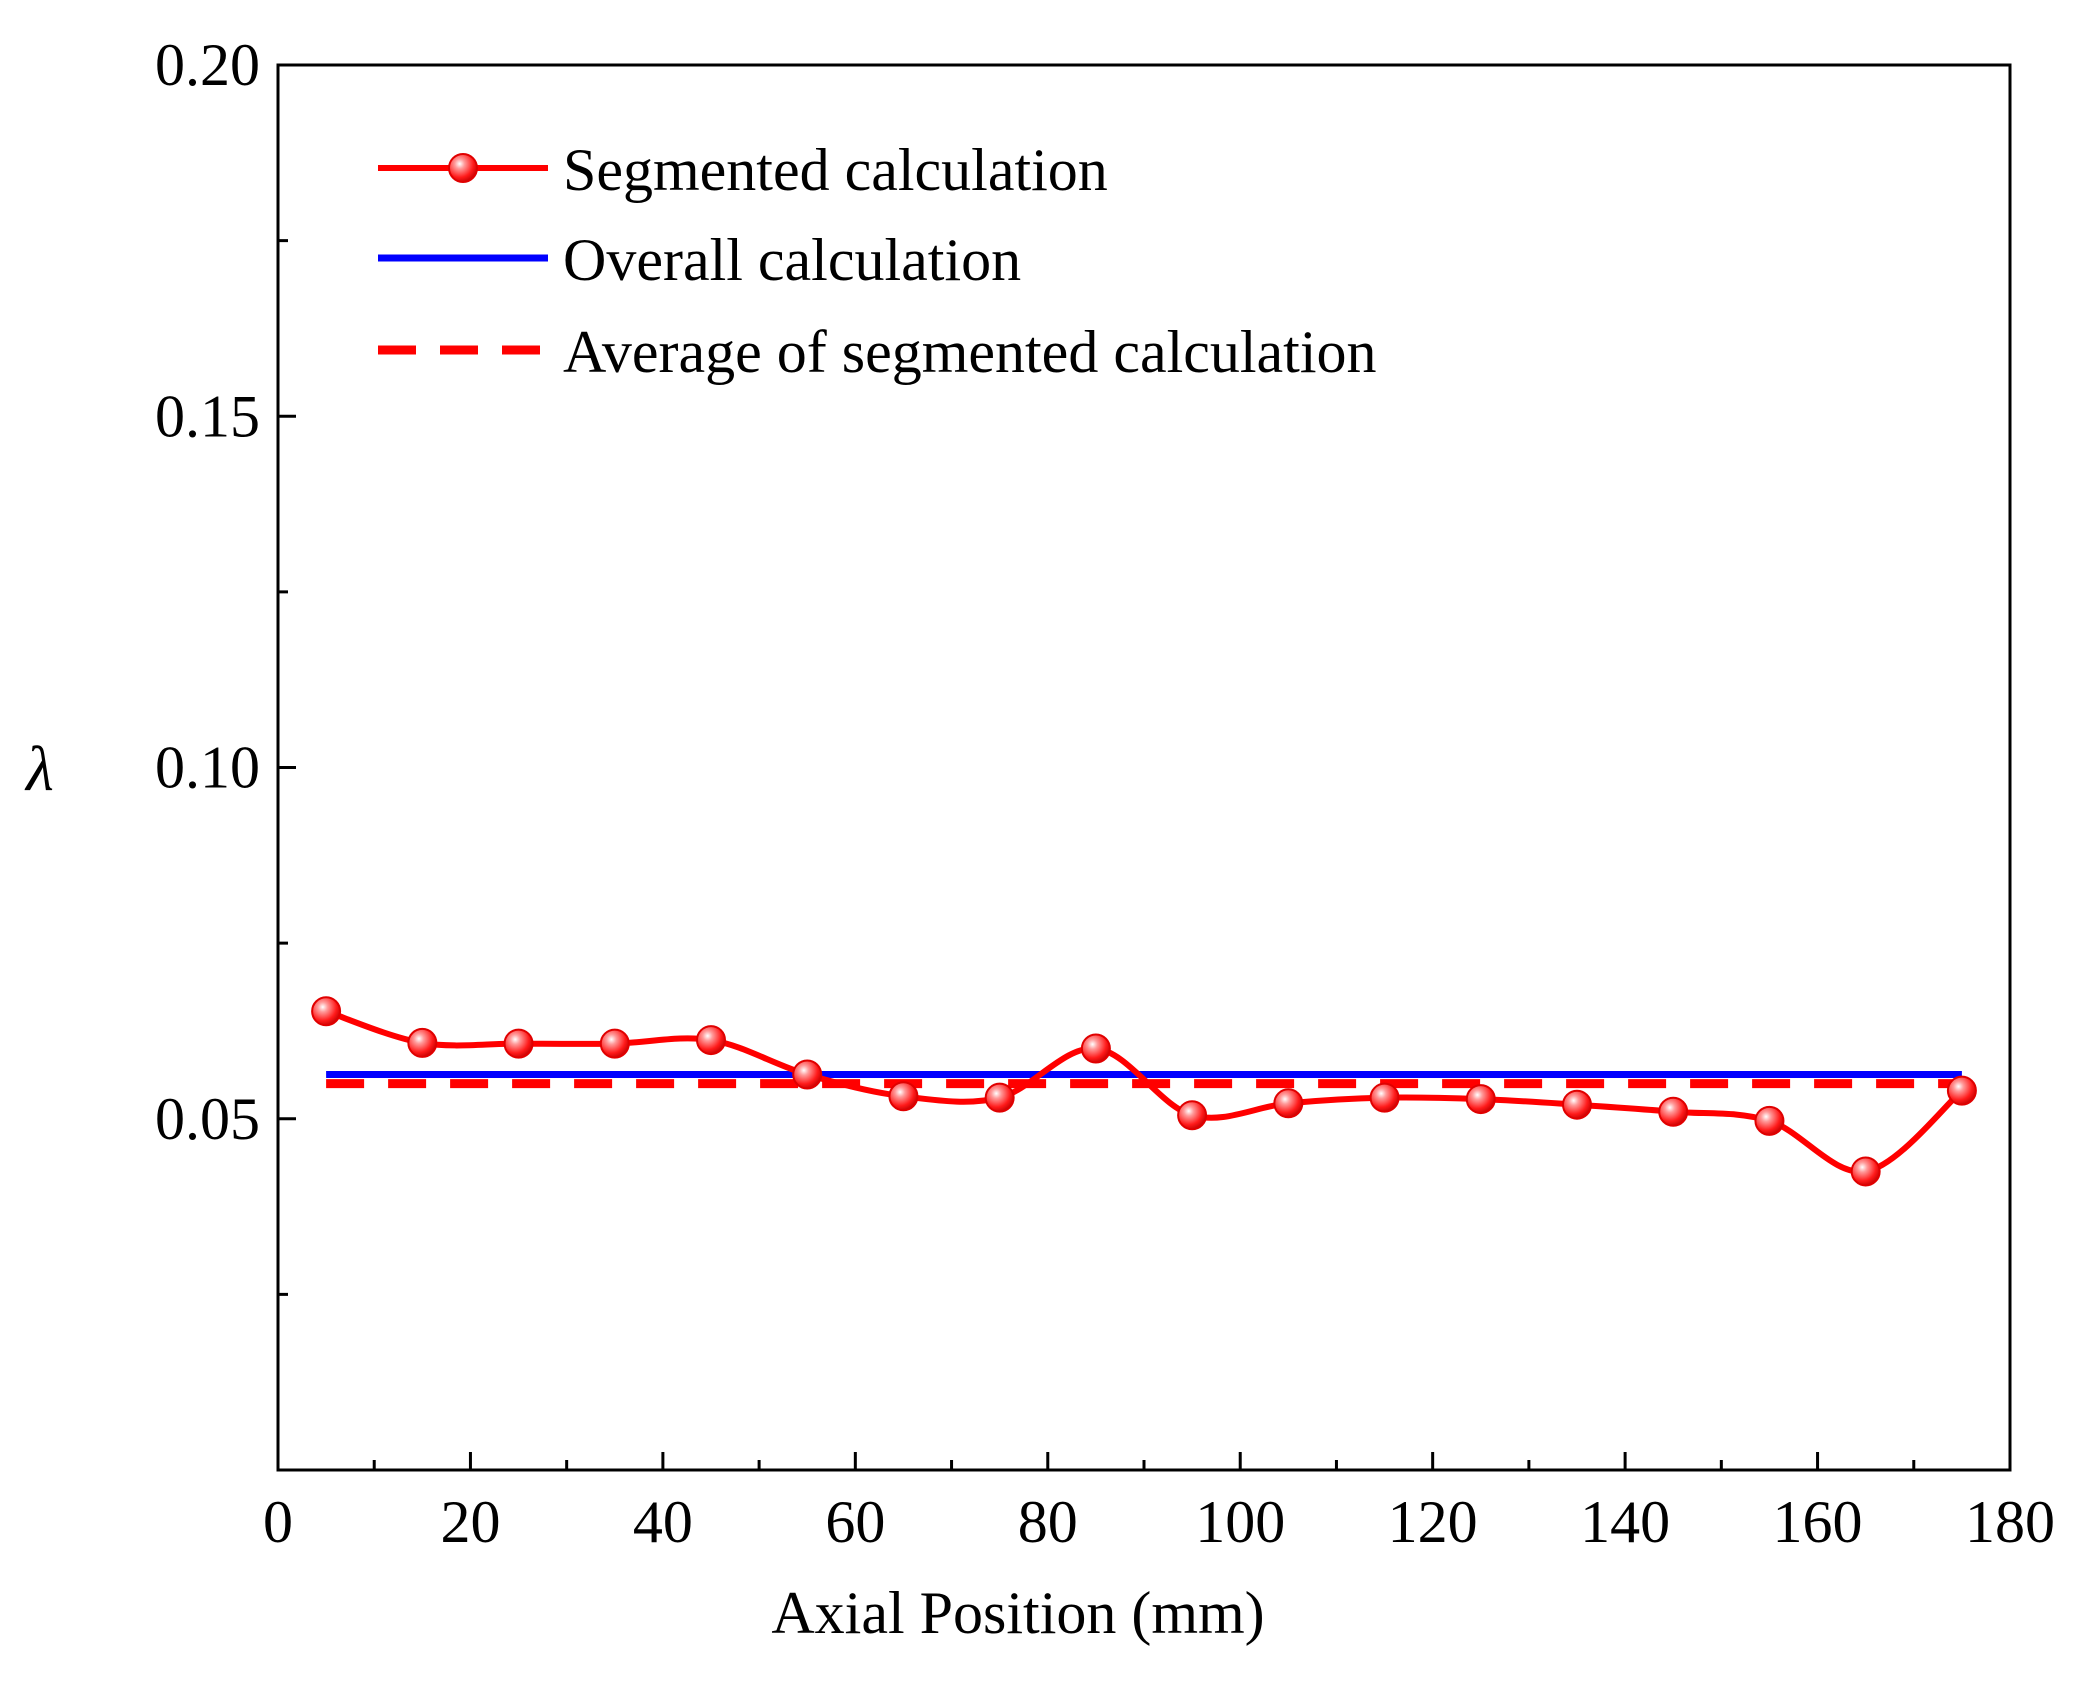 Image resolution: width=2085 pixels, height=1682 pixels. I want to click on x-tick-label: 160, so click(1818, 1522).